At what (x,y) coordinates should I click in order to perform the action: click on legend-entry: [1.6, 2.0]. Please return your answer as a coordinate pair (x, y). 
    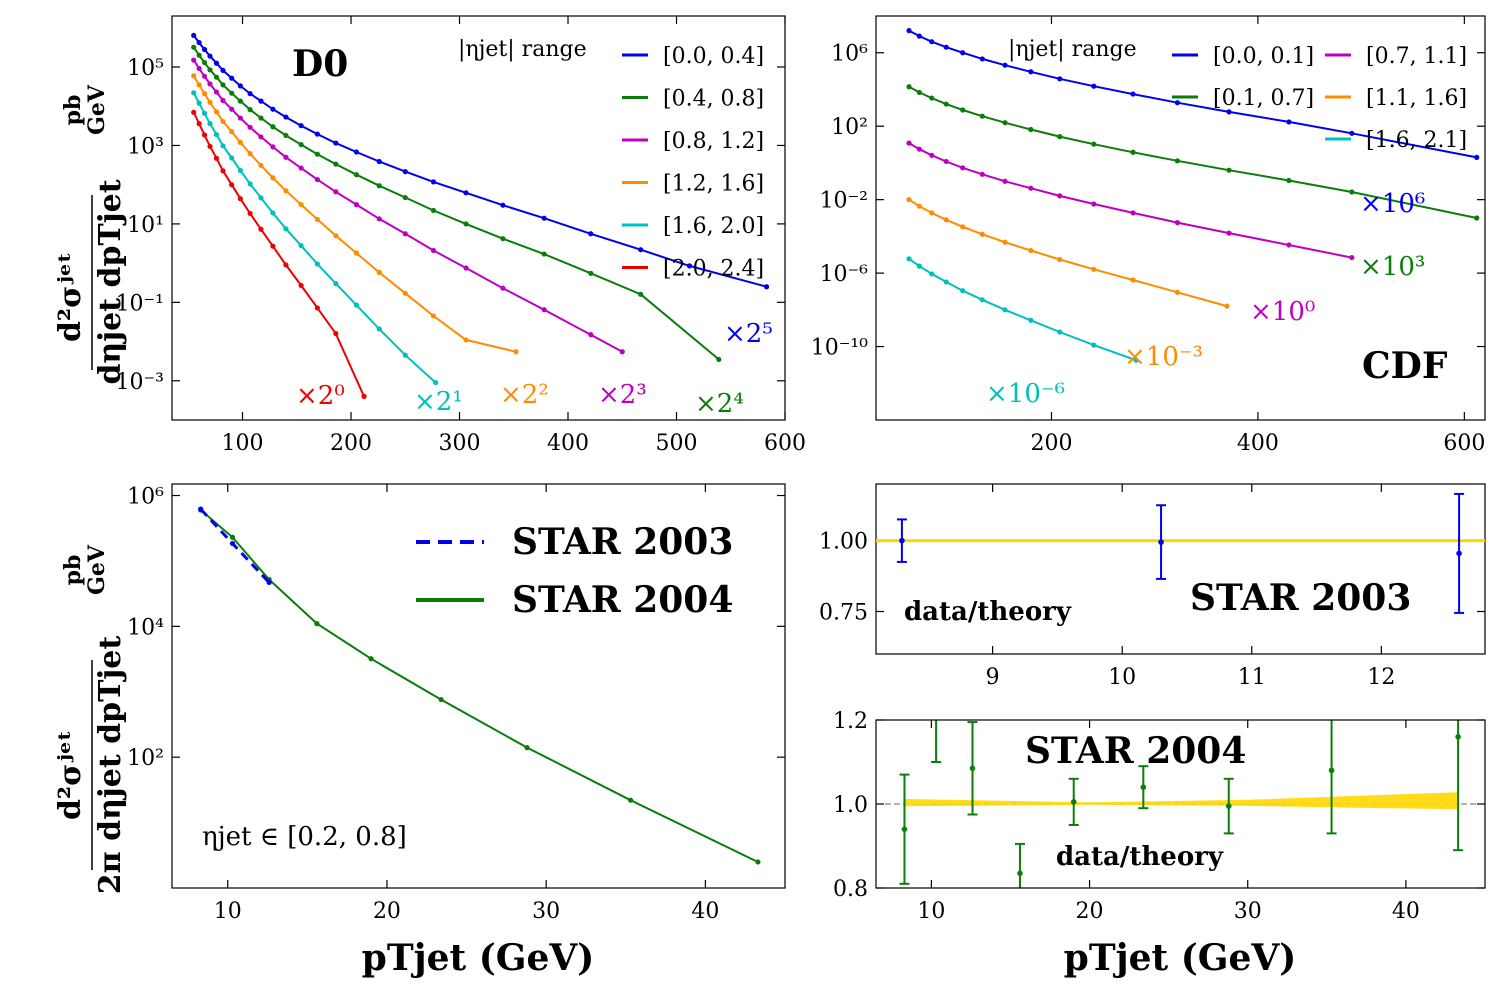
    Looking at the image, I should click on (713, 226).